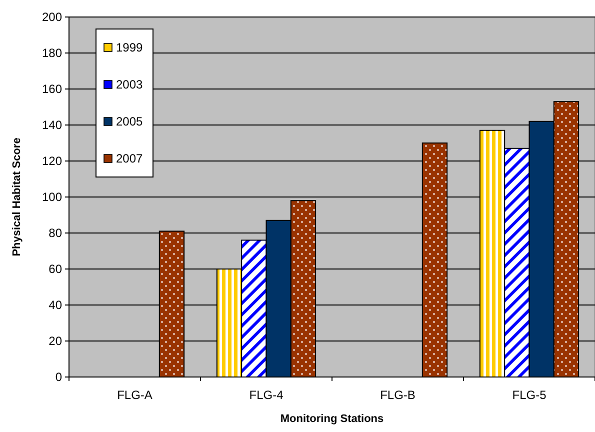 The image size is (595, 432). What do you see at coordinates (398, 395) in the screenshot?
I see `x-tick-label: FLG-B` at bounding box center [398, 395].